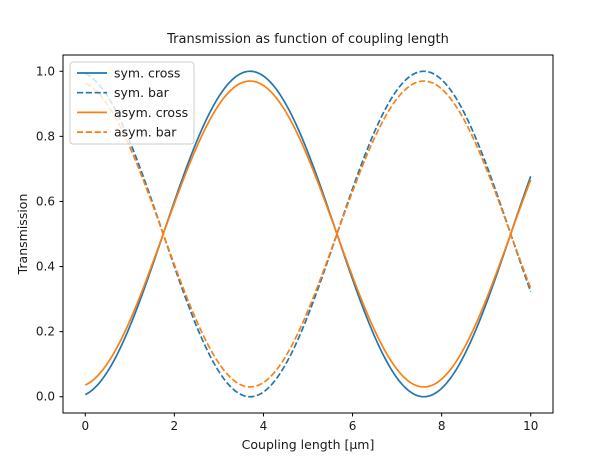 The image size is (614, 460). What do you see at coordinates (45, 71) in the screenshot?
I see `y-tick-label: 1.0` at bounding box center [45, 71].